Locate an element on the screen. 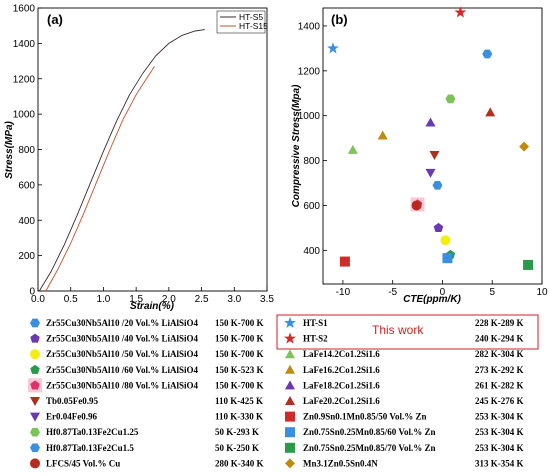 The width and height of the screenshot is (550, 476). legend-right-label: Zn0.9Sn0.1Mn0.85/50 Vol.% Zn is located at coordinates (365, 417).